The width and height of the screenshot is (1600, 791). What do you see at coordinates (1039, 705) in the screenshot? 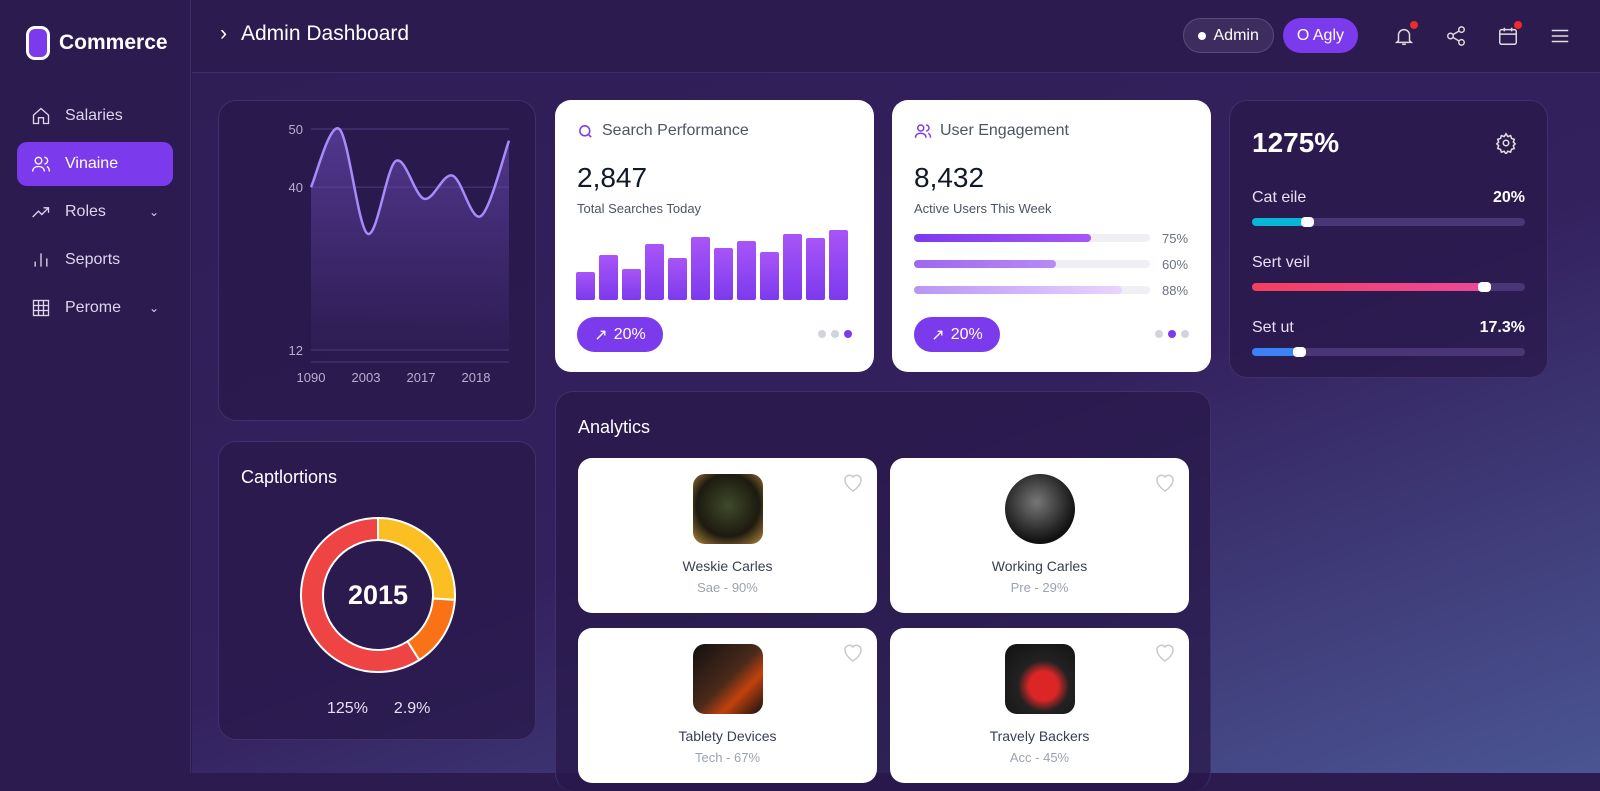
I see `product-card: Travely Backers Acc - 45%` at bounding box center [1039, 705].